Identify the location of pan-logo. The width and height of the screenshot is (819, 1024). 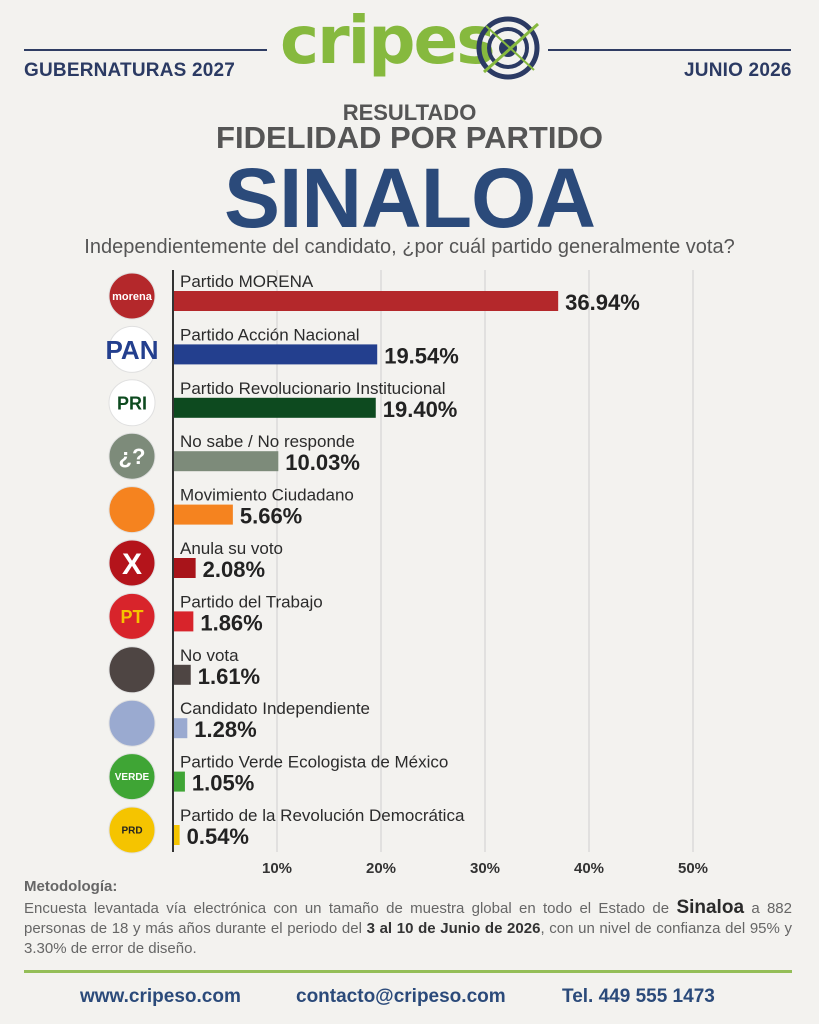
(132, 349).